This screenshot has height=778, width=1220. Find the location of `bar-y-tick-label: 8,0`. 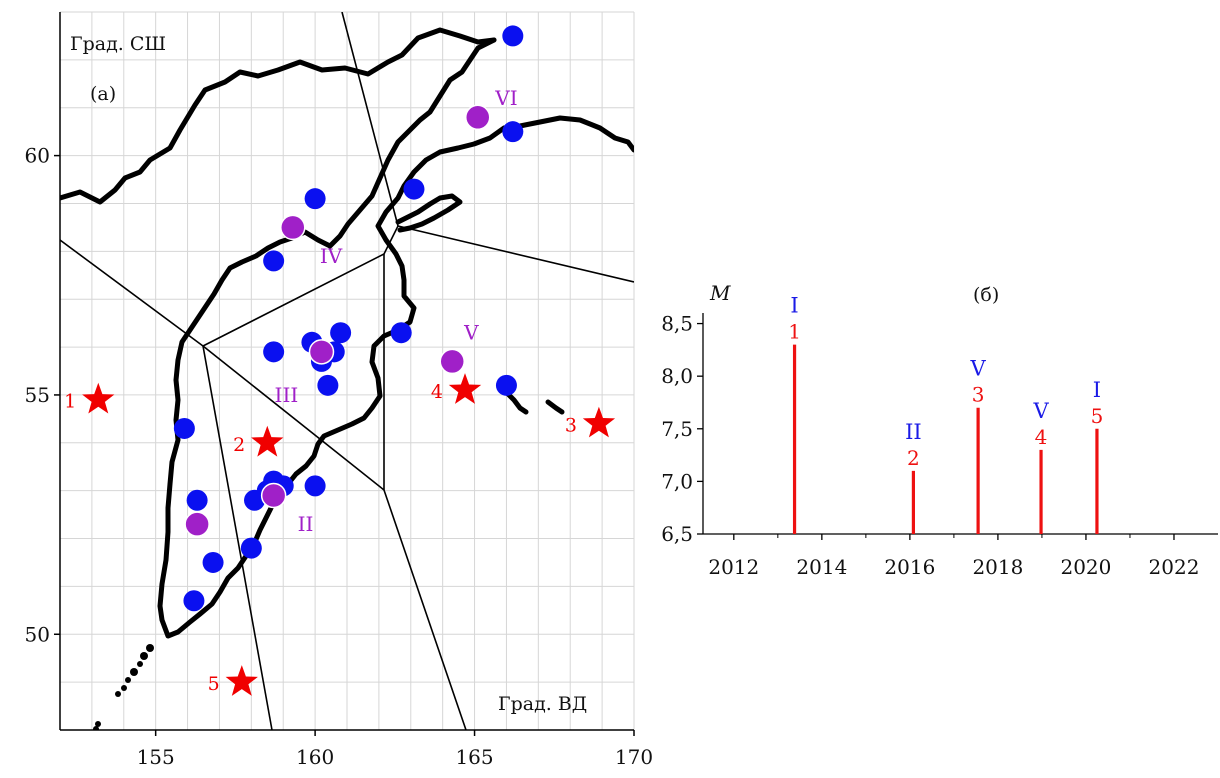

bar-y-tick-label: 8,0 is located at coordinates (677, 376).